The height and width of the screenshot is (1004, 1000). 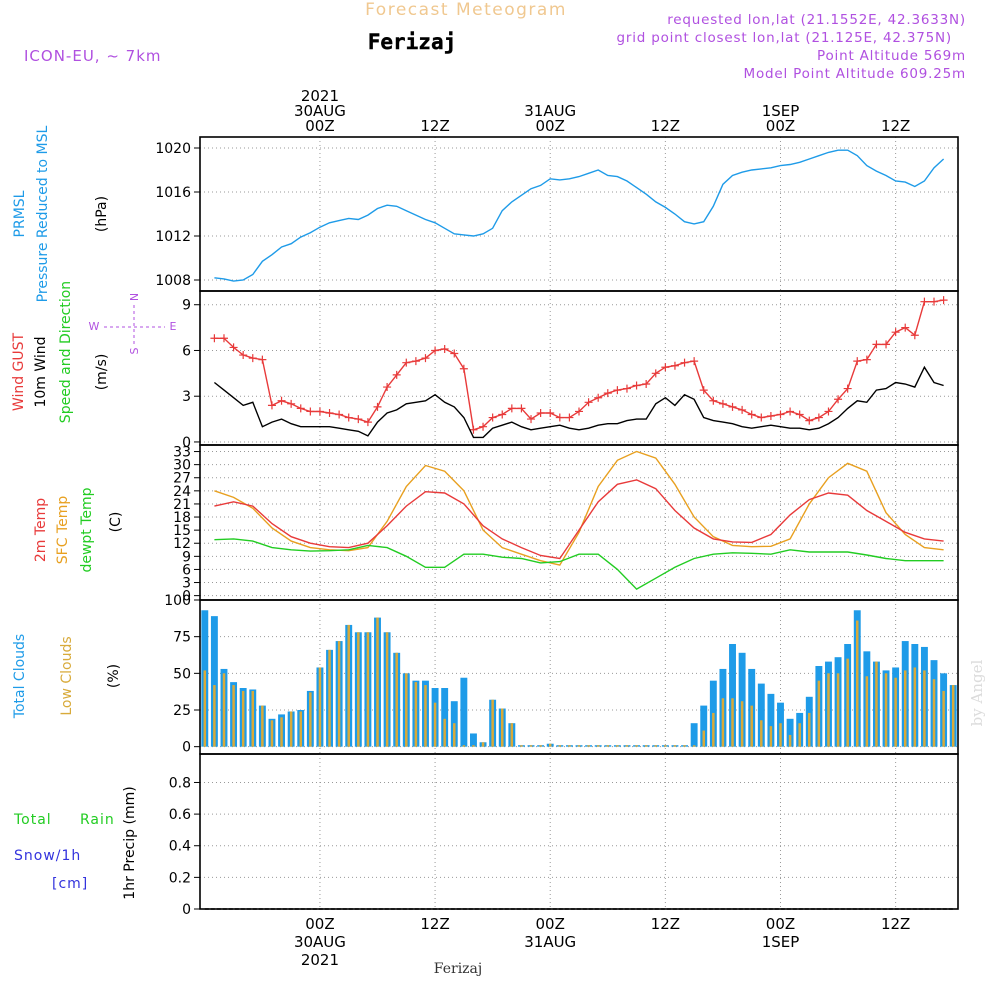 What do you see at coordinates (578, 402) in the screenshot?
I see `10m-wind-line` at bounding box center [578, 402].